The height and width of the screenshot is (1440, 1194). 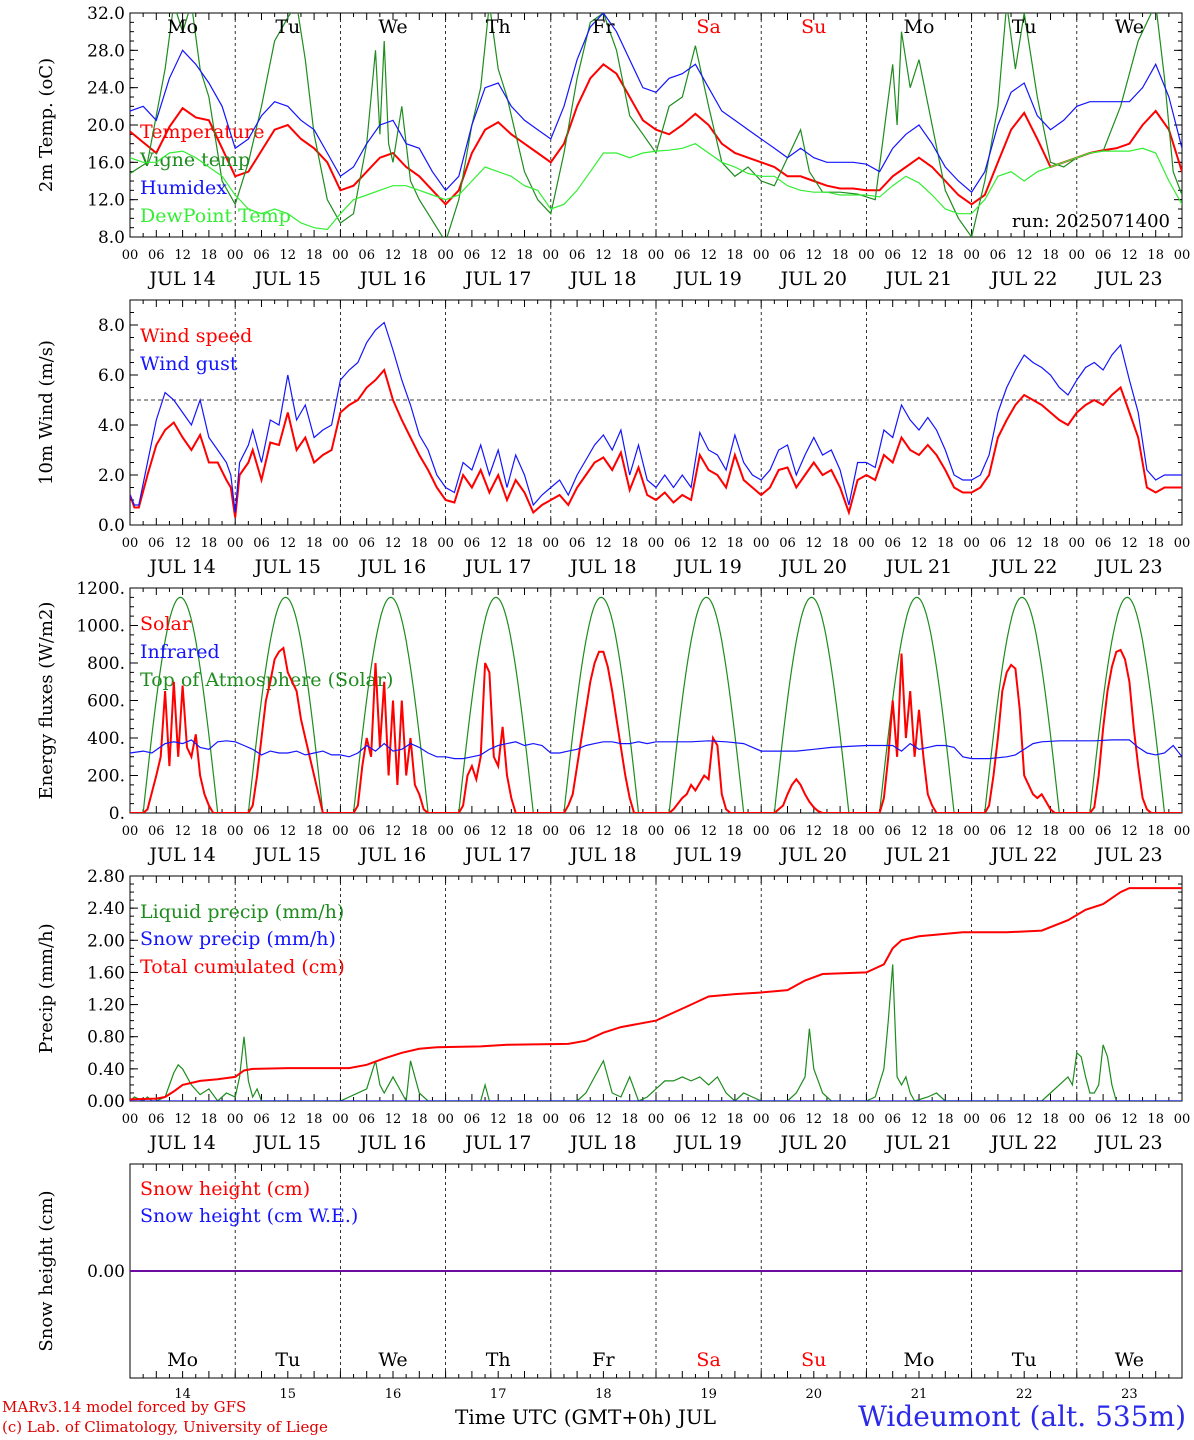 What do you see at coordinates (707, 279) in the screenshot?
I see `date-label: JUL 19` at bounding box center [707, 279].